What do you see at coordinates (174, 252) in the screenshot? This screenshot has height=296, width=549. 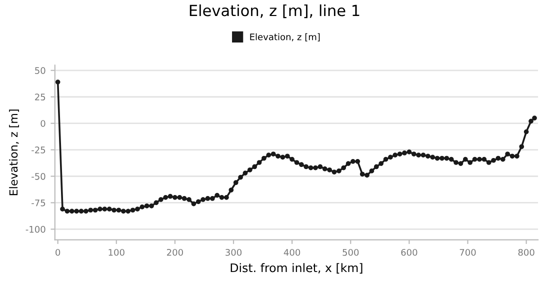 I see `x-tick-label: 200` at bounding box center [174, 252].